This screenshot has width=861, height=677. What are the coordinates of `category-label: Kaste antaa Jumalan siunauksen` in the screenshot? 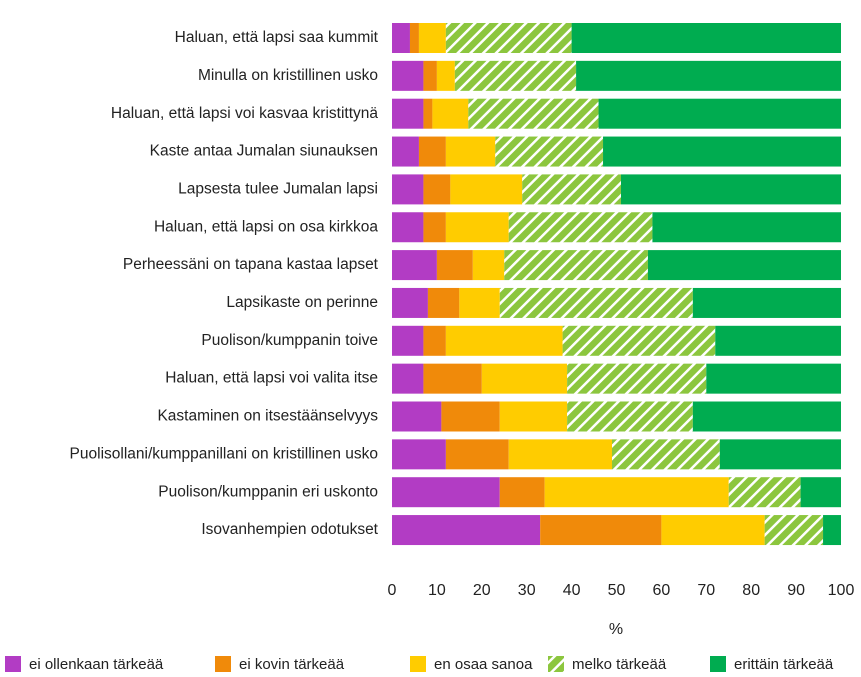 It's located at (264, 151).